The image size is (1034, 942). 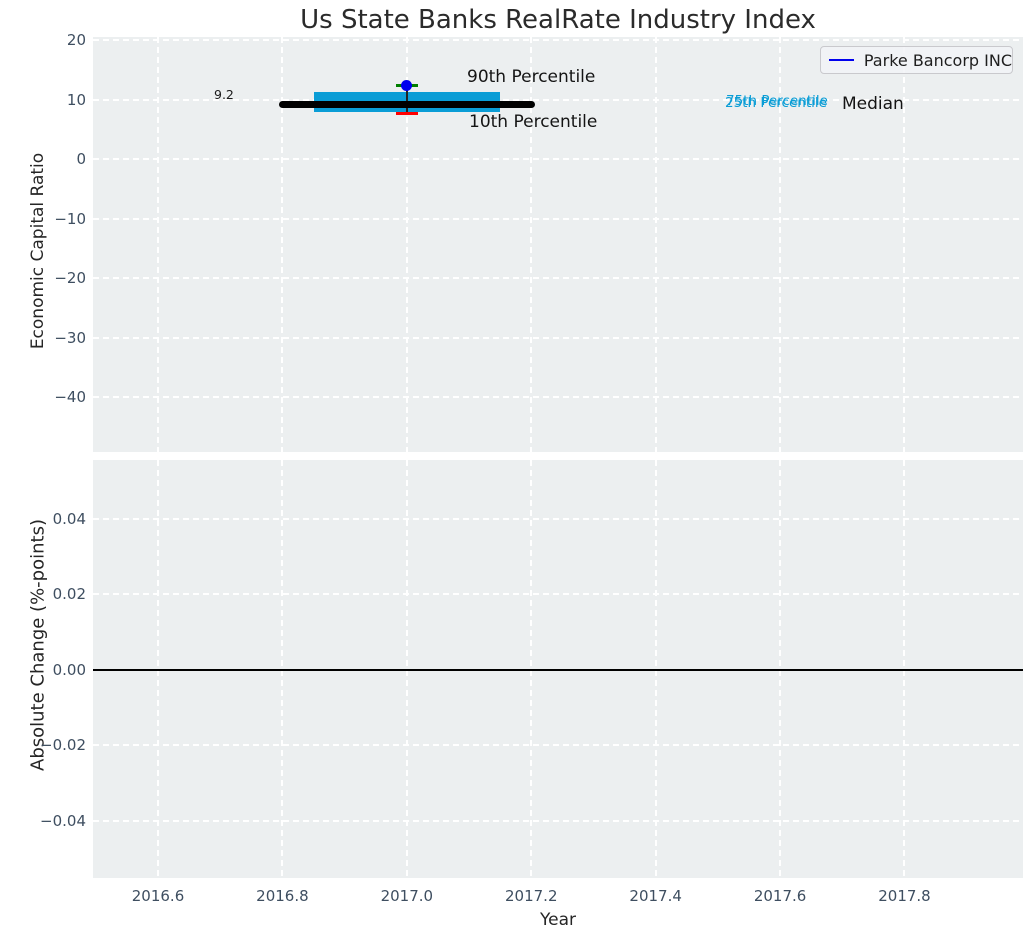 I want to click on y-tick-label: −20, so click(x=70, y=278).